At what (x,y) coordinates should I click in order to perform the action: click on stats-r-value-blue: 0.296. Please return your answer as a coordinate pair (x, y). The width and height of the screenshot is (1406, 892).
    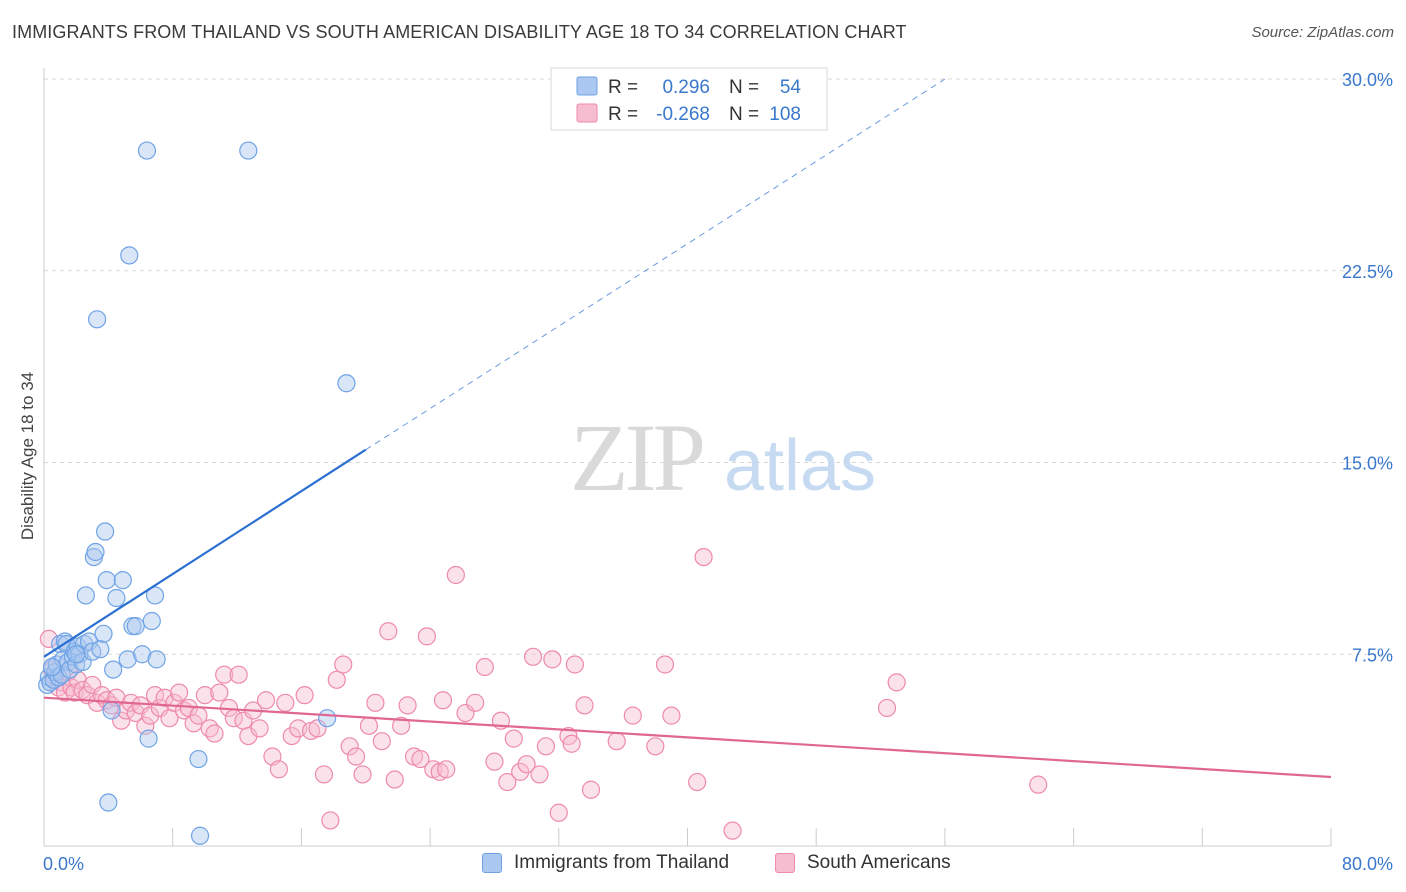
    Looking at the image, I should click on (686, 87).